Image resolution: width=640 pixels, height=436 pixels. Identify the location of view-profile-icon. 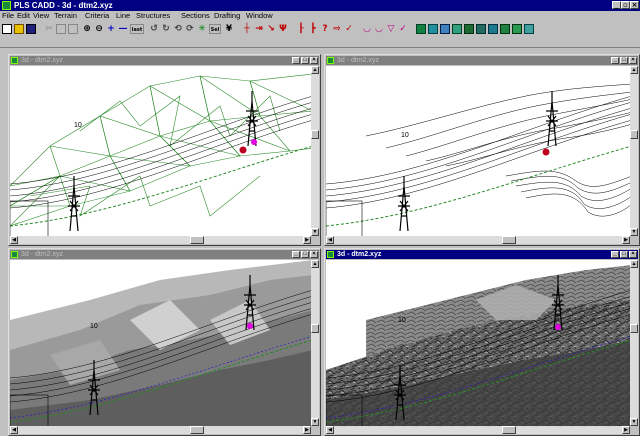
(433, 29).